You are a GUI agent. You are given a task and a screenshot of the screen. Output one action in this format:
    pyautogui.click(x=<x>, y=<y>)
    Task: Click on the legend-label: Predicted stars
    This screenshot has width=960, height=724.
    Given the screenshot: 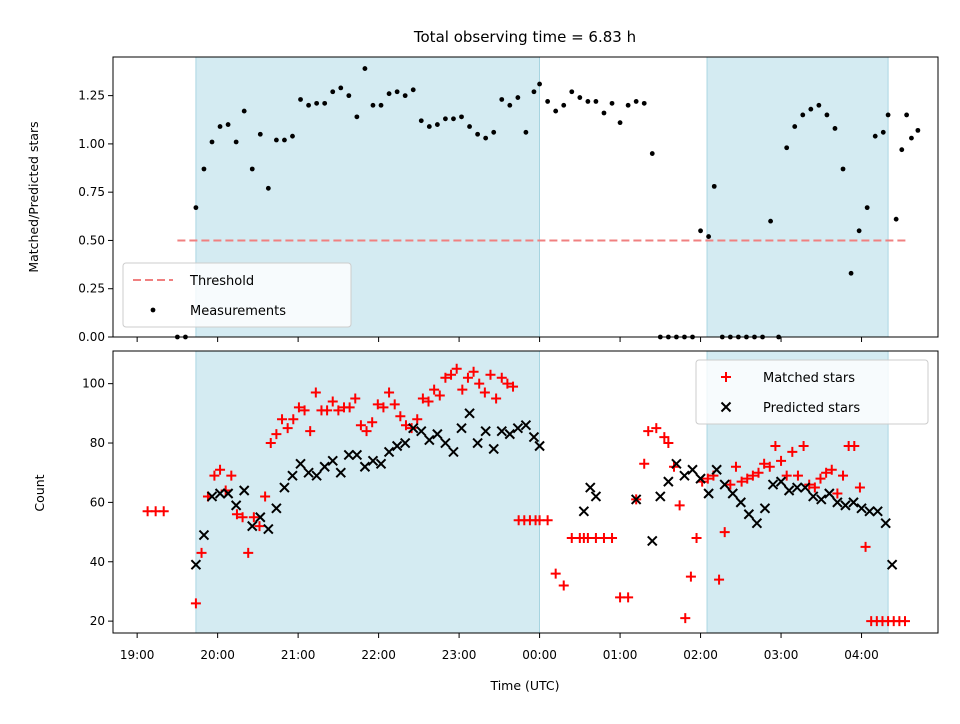 What is the action you would take?
    pyautogui.click(x=811, y=408)
    